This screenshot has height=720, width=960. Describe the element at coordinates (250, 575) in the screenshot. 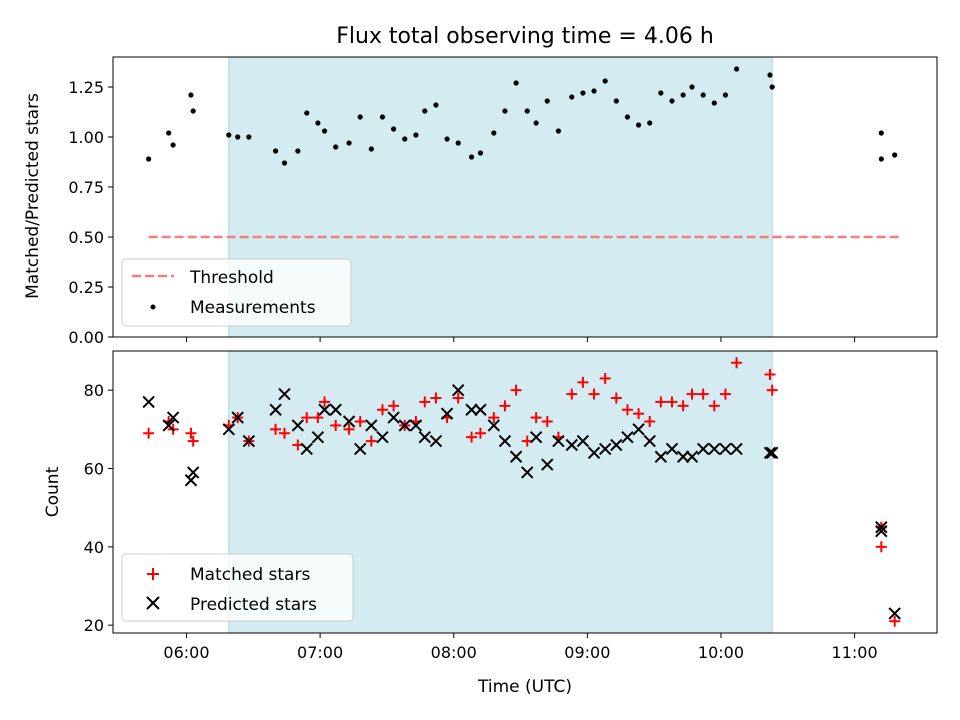

I see `legend-matched-label: Matched stars` at that location.